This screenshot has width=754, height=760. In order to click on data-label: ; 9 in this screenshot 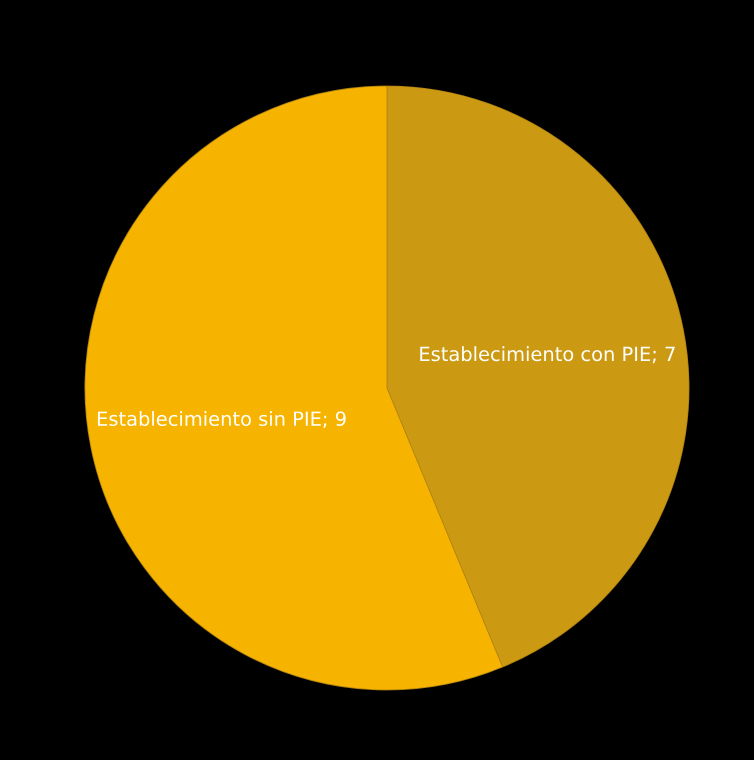, I will do `click(334, 419)`.